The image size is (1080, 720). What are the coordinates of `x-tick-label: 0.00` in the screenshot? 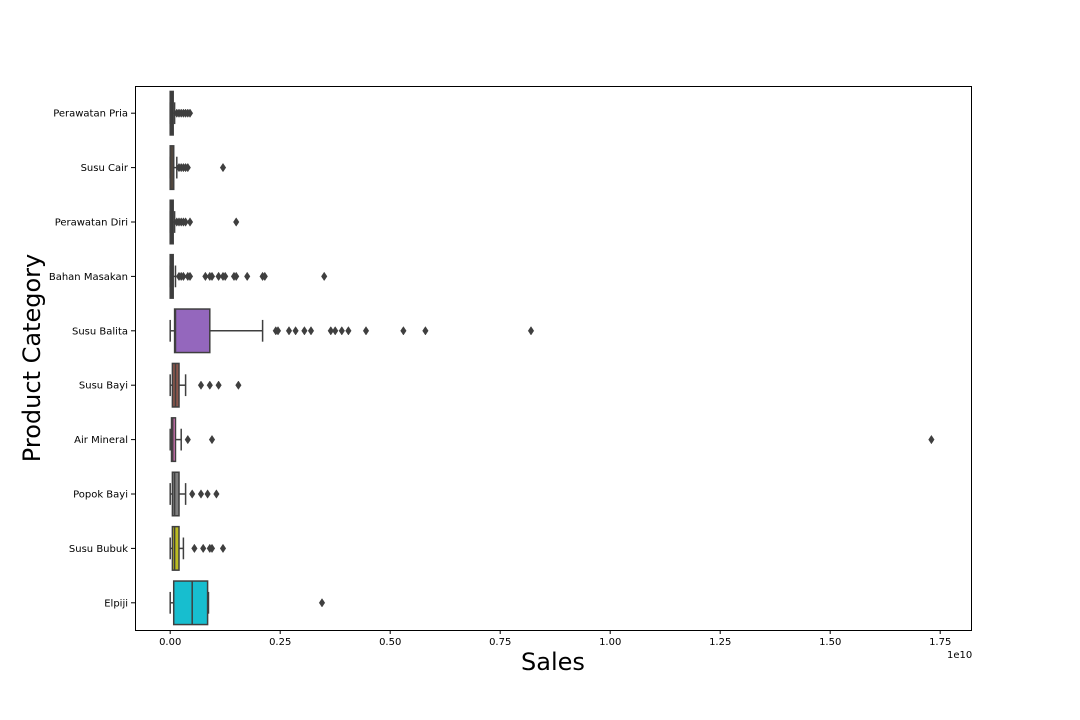 It's located at (170, 642).